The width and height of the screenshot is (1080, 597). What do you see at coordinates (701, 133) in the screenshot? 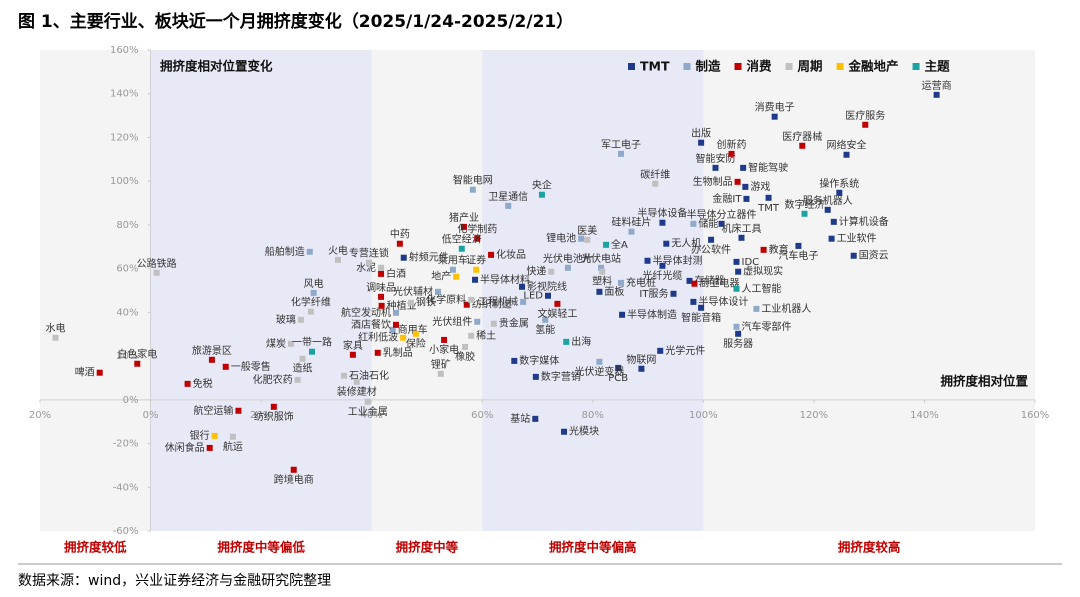
I see `point-label: 出版` at bounding box center [701, 133].